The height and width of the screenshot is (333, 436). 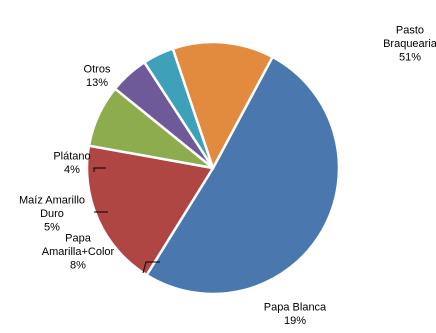 I want to click on slice-value-2: 19%, so click(x=295, y=321).